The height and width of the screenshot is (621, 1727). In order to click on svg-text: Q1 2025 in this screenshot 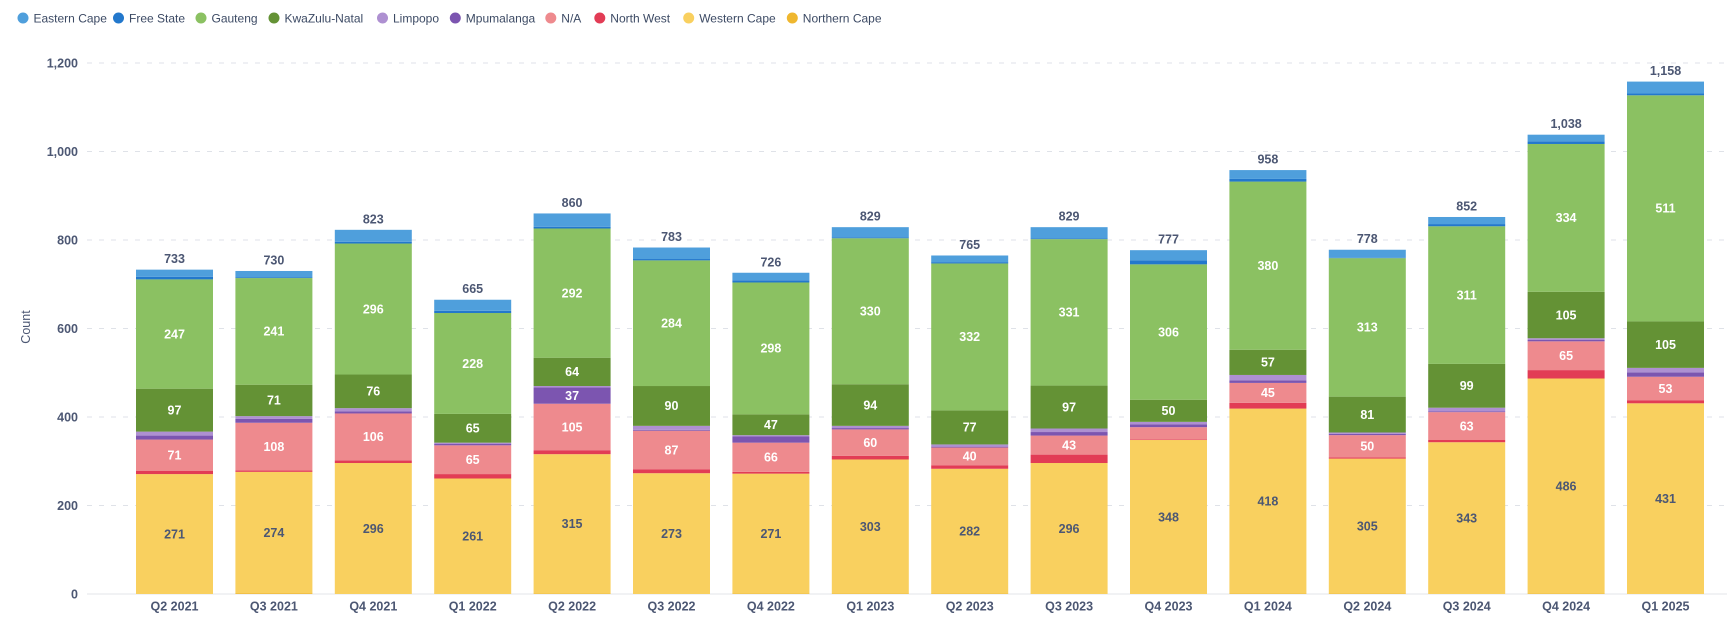, I will do `click(1666, 607)`.